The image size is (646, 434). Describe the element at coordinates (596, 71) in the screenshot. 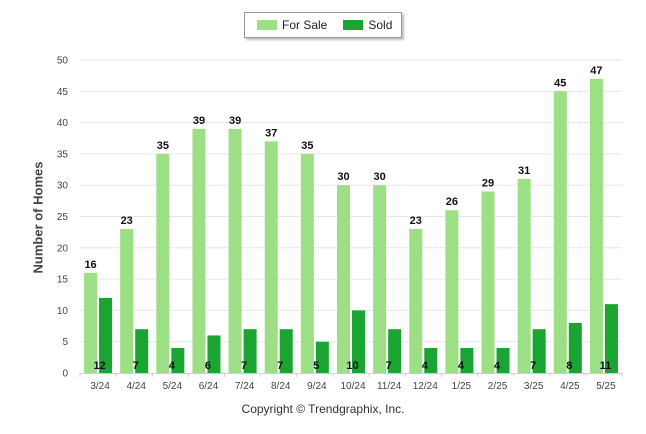

I see `data-label-for-sale: 47` at that location.